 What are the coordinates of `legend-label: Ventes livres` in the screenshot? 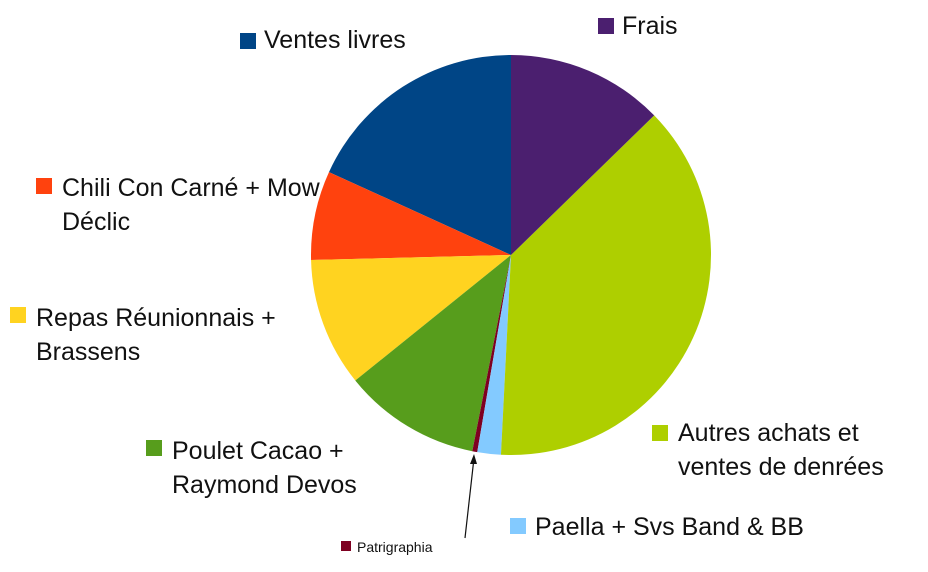 It's located at (335, 40).